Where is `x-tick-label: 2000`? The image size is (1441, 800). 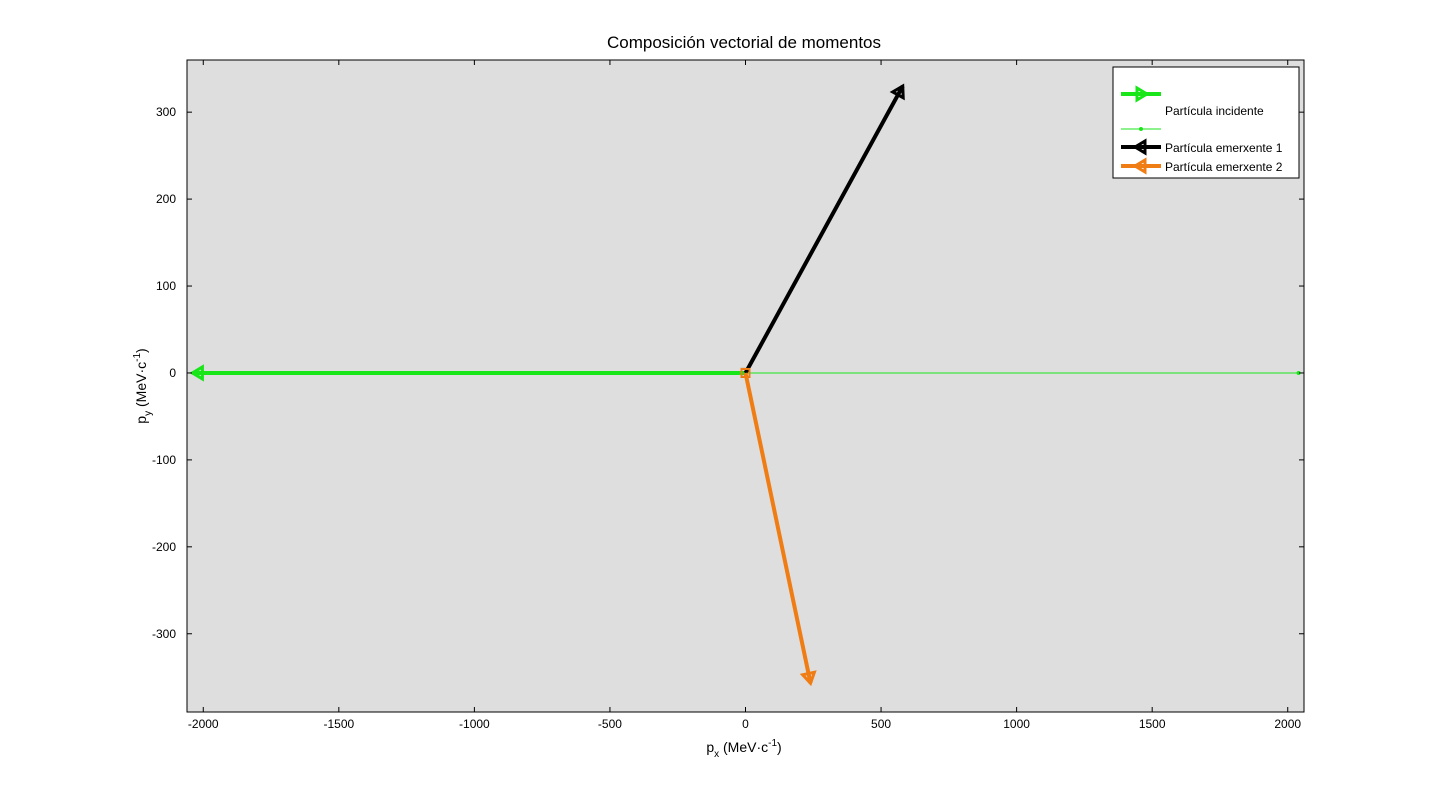
x-tick-label: 2000 is located at coordinates (1287, 724).